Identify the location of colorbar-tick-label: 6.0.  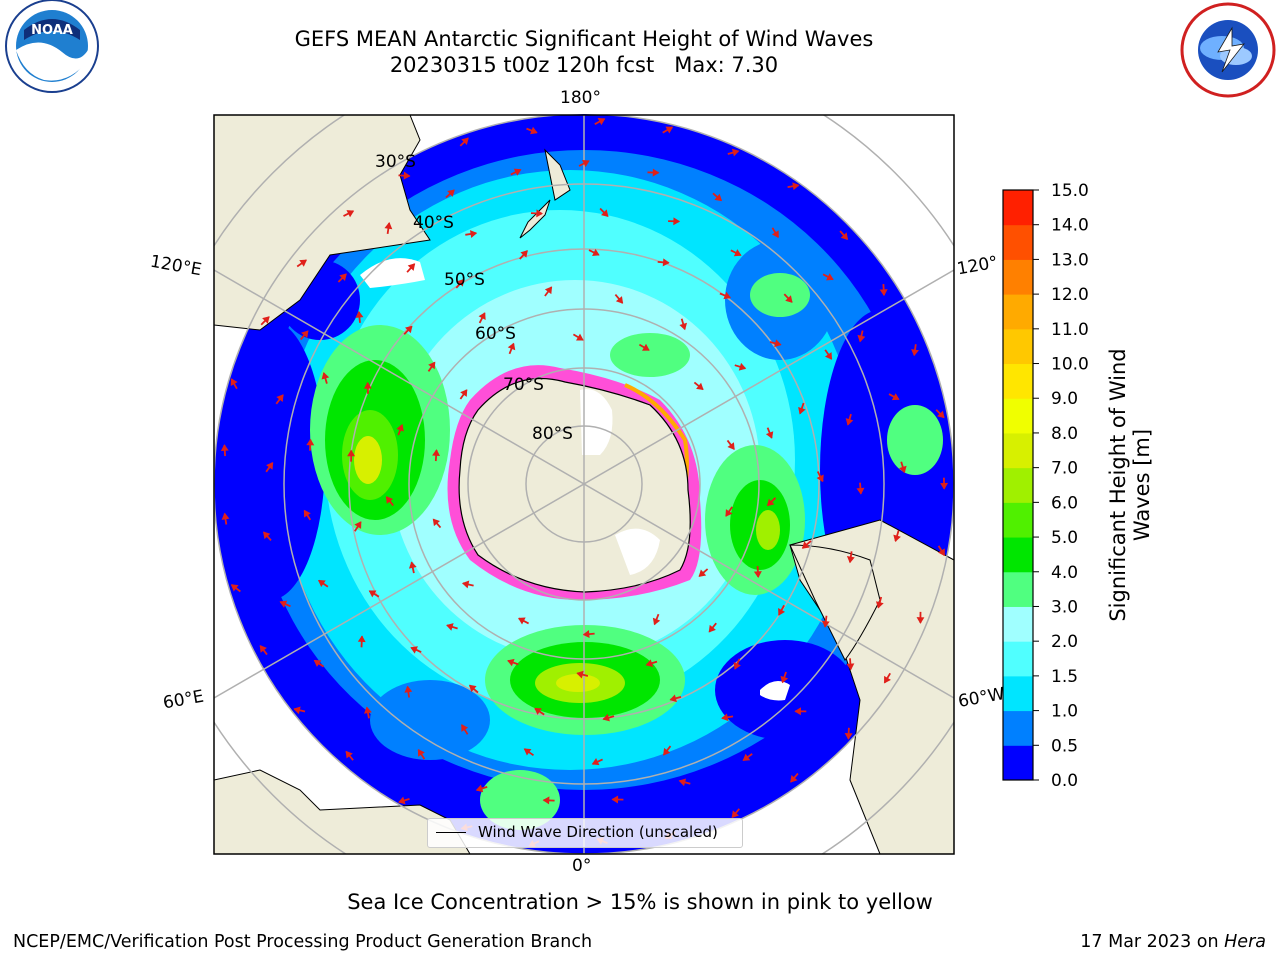
(1064, 503).